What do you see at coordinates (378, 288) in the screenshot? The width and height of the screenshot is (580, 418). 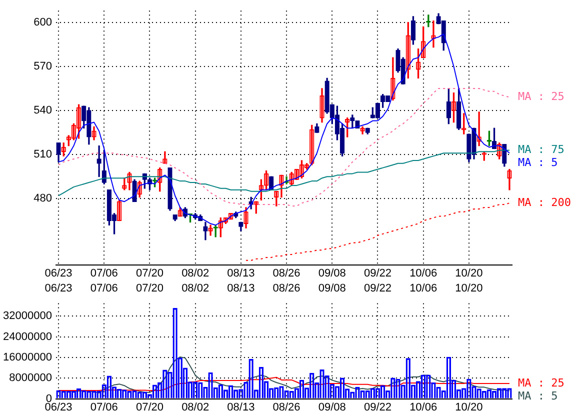 I see `category-label: 09/22` at bounding box center [378, 288].